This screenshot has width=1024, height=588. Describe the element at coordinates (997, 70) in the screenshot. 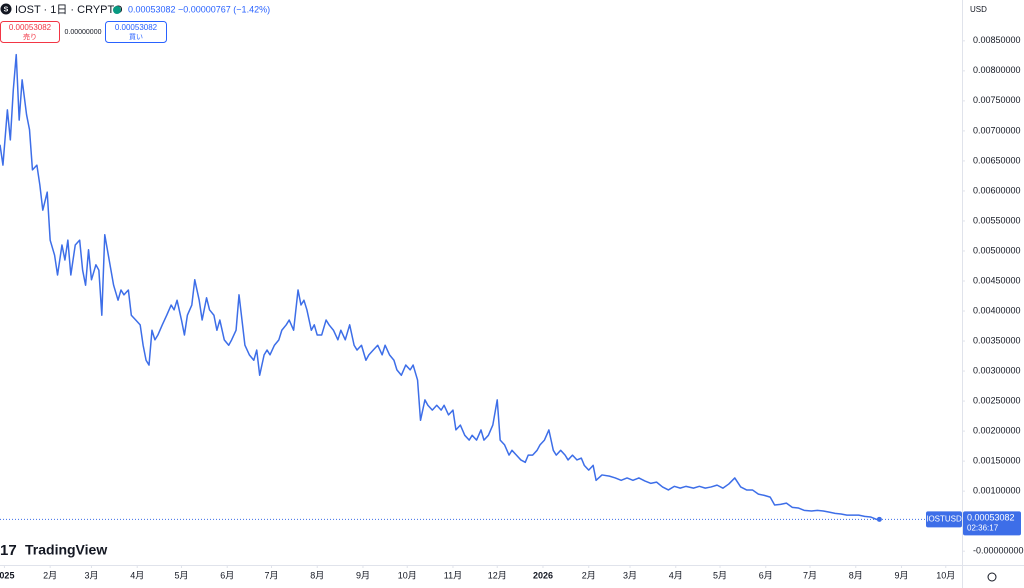

I see `y-tick-label: 0.00800000` at that location.